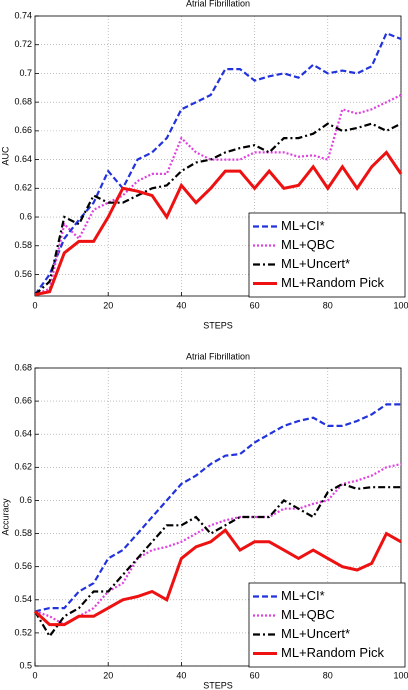  Describe the element at coordinates (23, 632) in the screenshot. I see `y-tick-label: 0.52` at that location.